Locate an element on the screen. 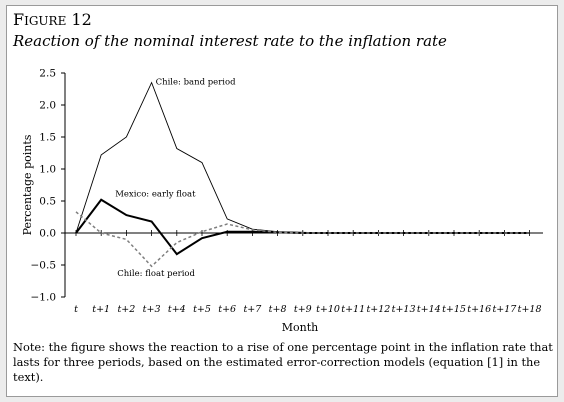  x-tick-label: t+5 is located at coordinates (202, 309).